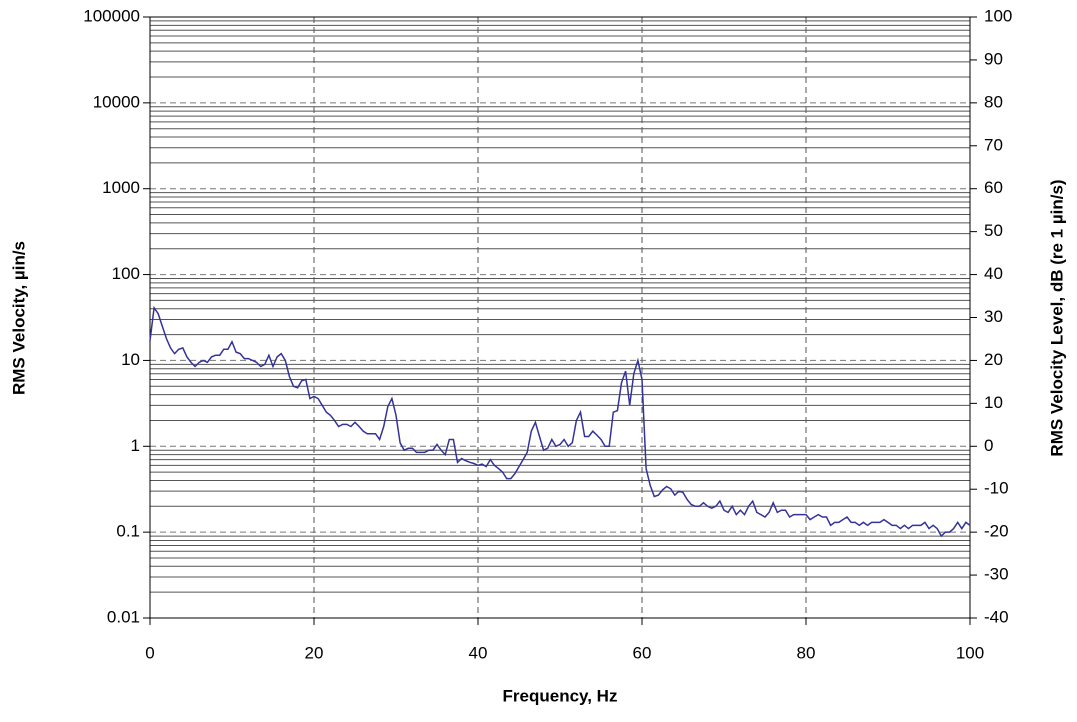 This screenshot has width=1077, height=722. Describe the element at coordinates (993, 187) in the screenshot. I see `y2-tick-label: 60` at that location.